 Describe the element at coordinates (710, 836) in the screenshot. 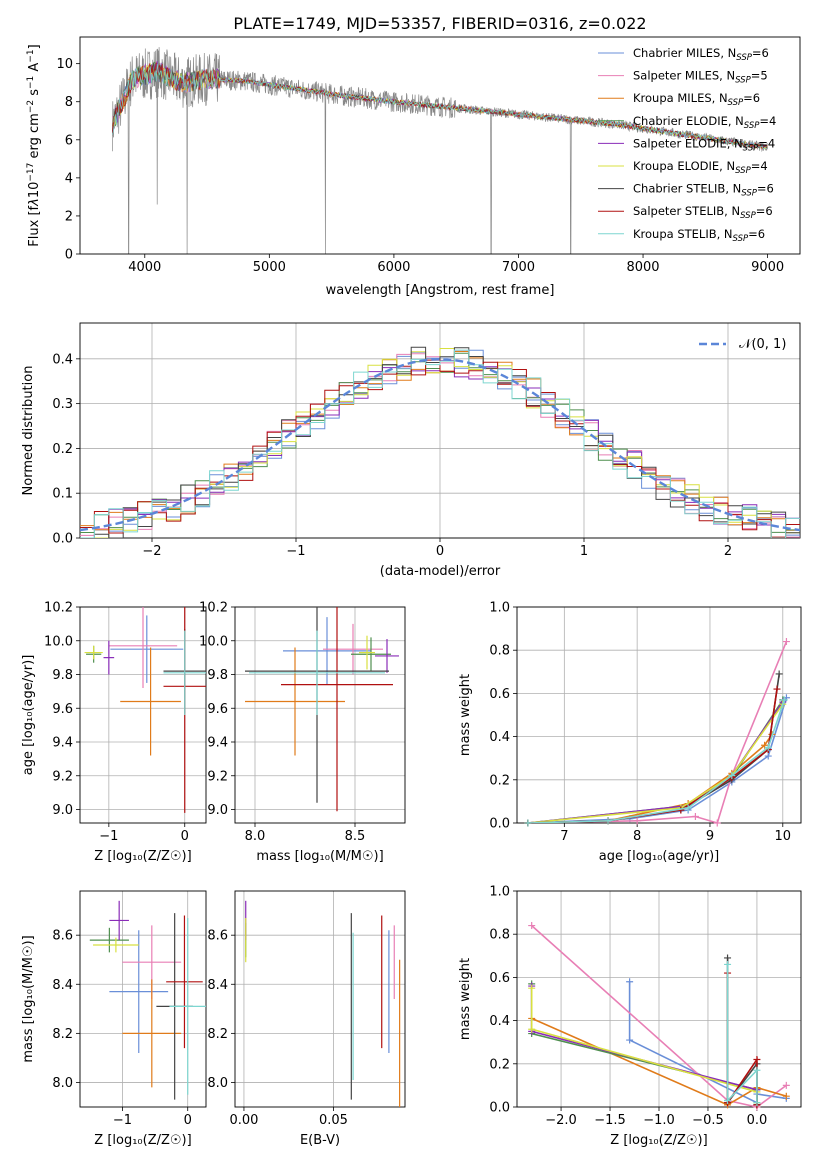

I see `x-tick-label: 9` at that location.